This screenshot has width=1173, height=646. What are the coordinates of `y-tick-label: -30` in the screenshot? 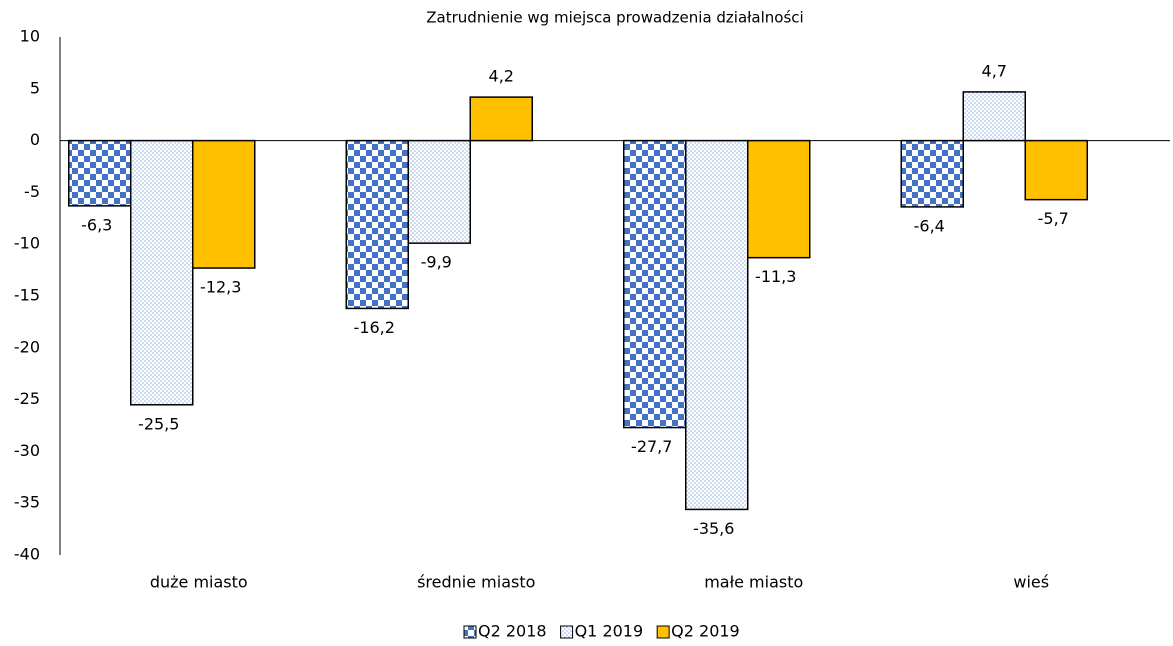 It's located at (27, 450).